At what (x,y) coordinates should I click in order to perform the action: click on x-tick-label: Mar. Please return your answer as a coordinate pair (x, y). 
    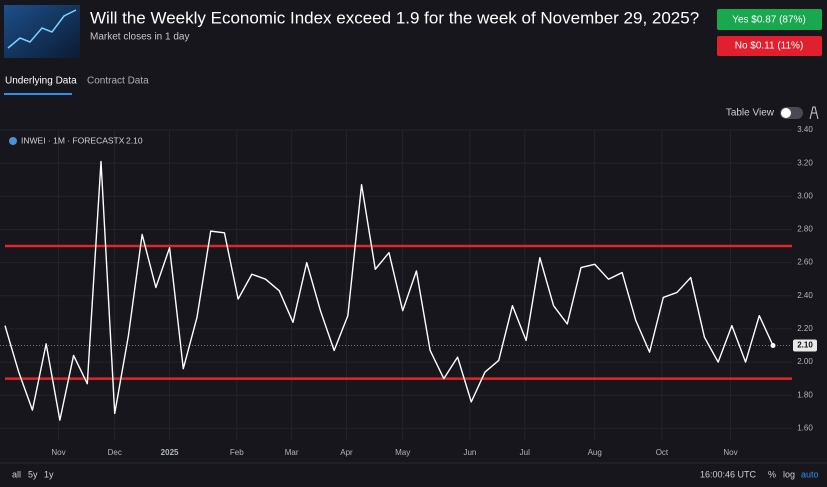
    Looking at the image, I should click on (292, 452).